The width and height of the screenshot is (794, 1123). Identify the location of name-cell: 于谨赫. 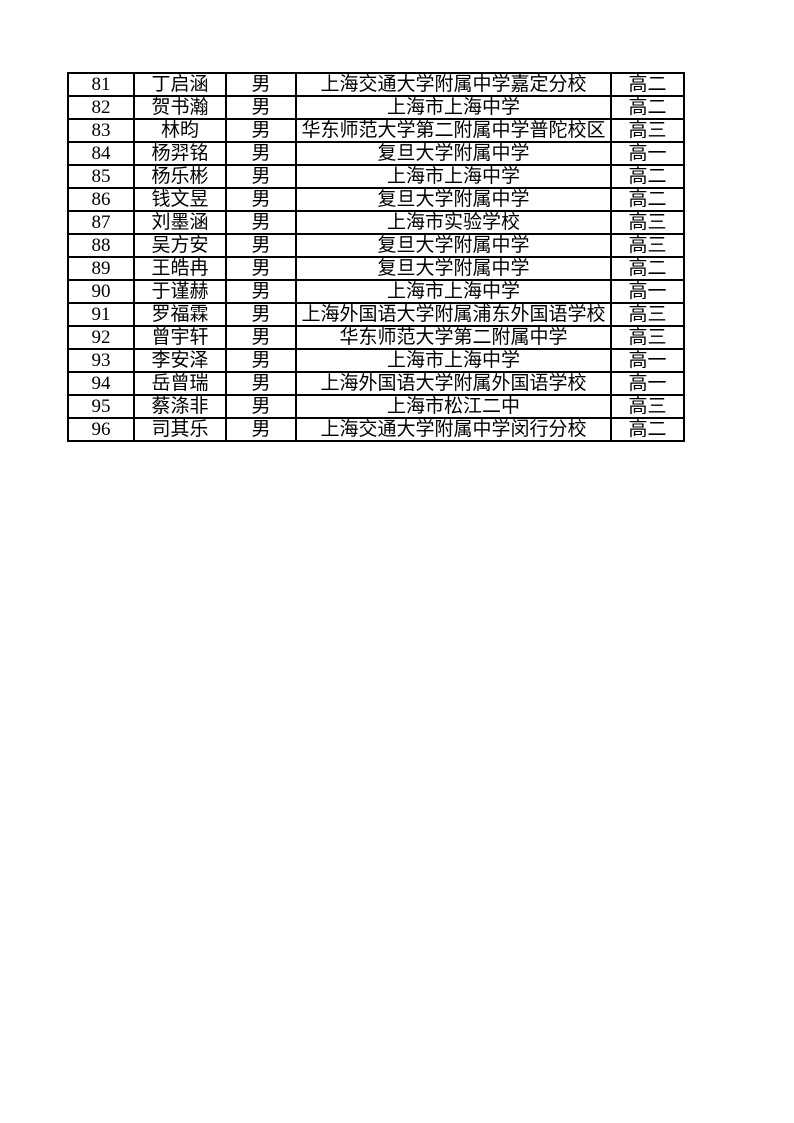
(180, 291).